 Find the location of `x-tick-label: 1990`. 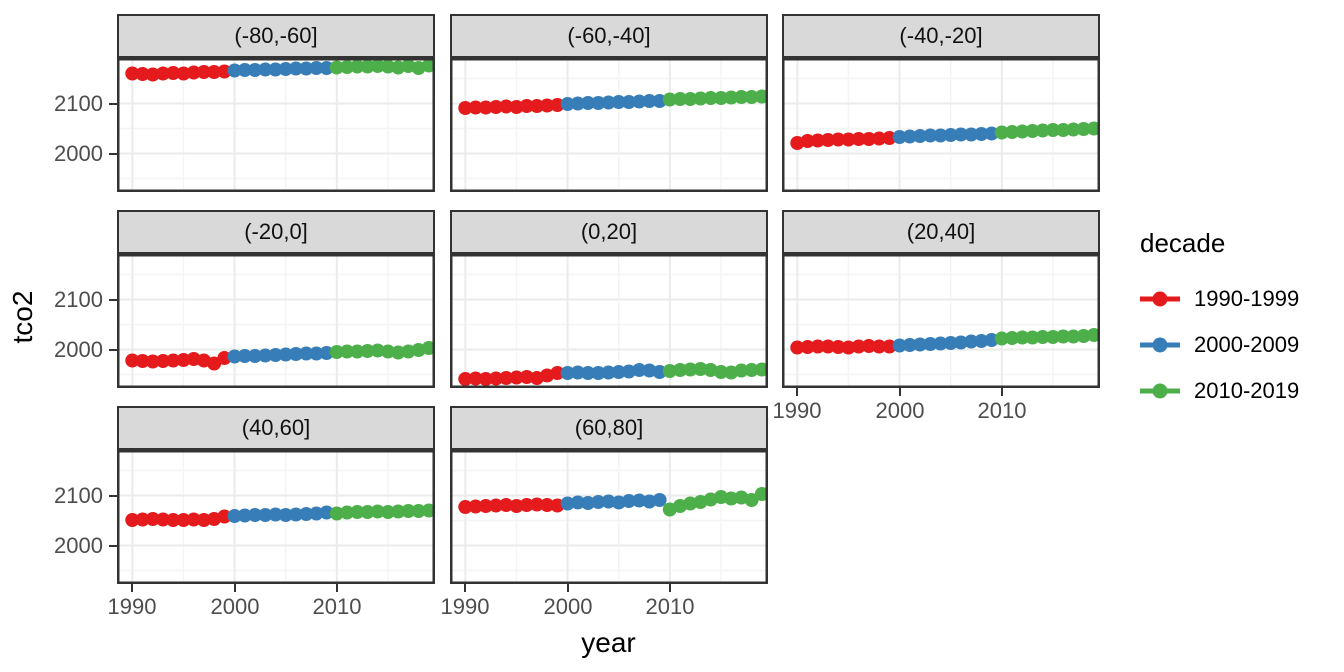

x-tick-label: 1990 is located at coordinates (797, 410).